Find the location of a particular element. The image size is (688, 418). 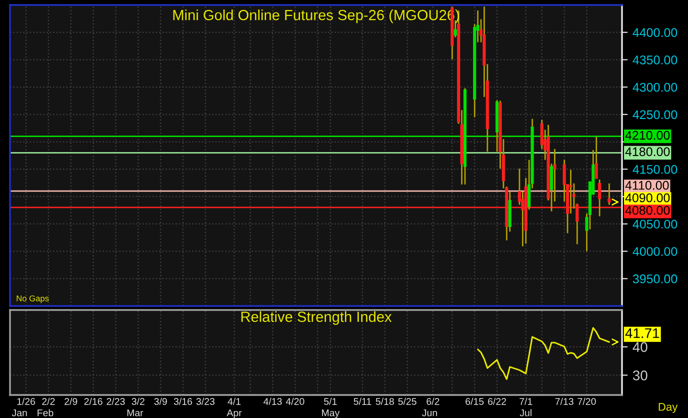

x-tick-label: 2/9 is located at coordinates (71, 401).